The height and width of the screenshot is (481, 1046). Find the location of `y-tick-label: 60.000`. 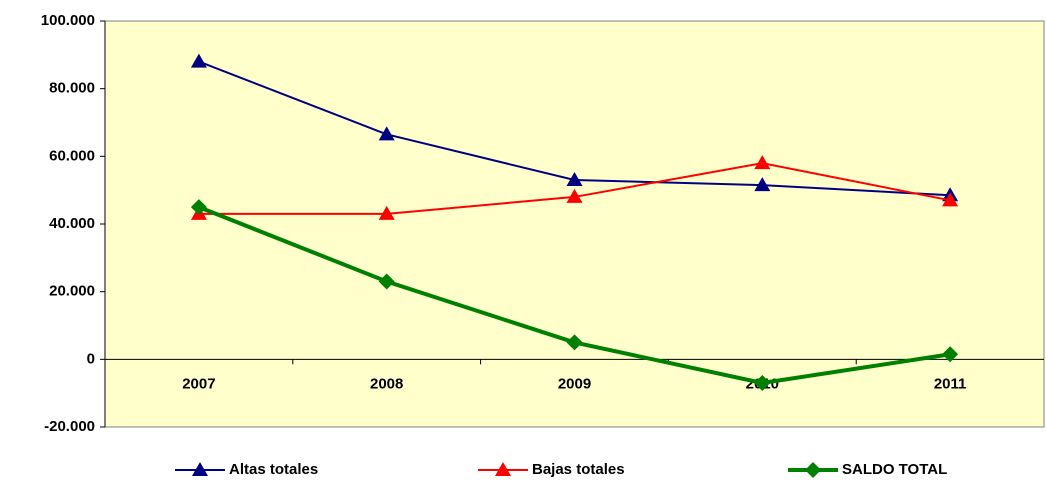

y-tick-label: 60.000 is located at coordinates (72, 155).